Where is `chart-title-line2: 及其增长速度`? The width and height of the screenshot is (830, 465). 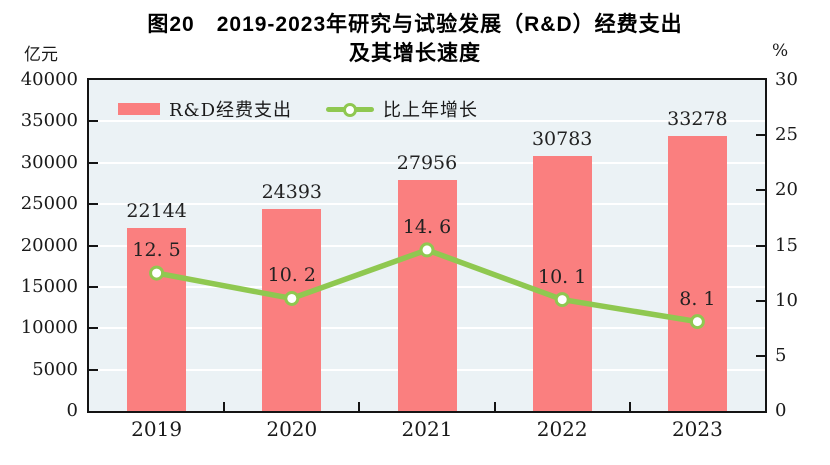 chart-title-line2: 及其增长速度 is located at coordinates (415, 53).